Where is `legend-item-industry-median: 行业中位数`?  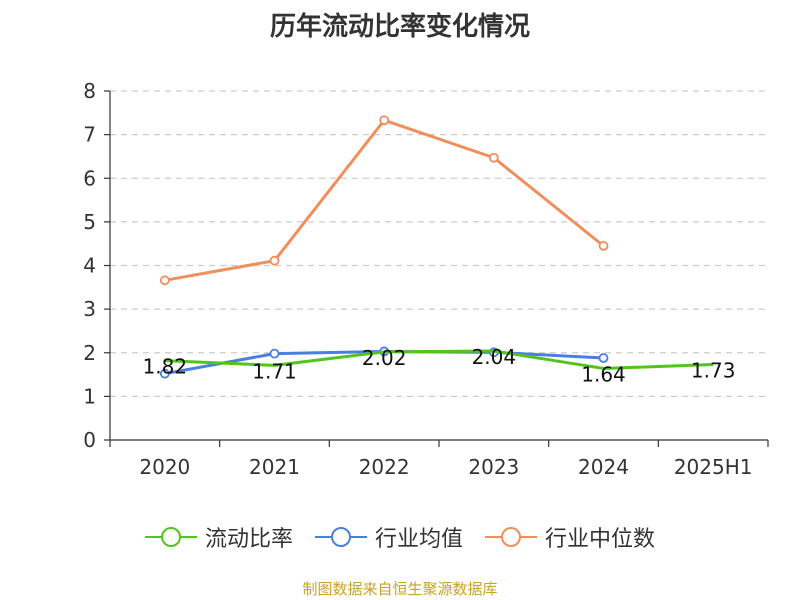
legend-item-industry-median: 行业中位数 is located at coordinates (570, 537).